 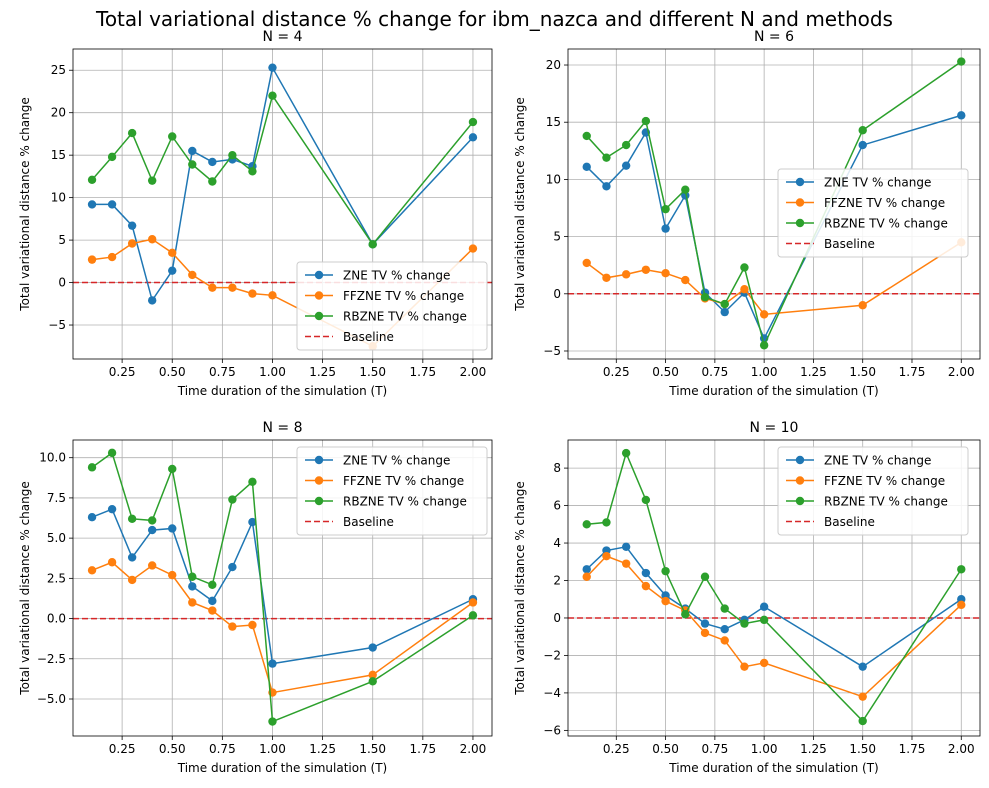 What do you see at coordinates (403, 481) in the screenshot?
I see `legend-label: FFZNE TV % change` at bounding box center [403, 481].